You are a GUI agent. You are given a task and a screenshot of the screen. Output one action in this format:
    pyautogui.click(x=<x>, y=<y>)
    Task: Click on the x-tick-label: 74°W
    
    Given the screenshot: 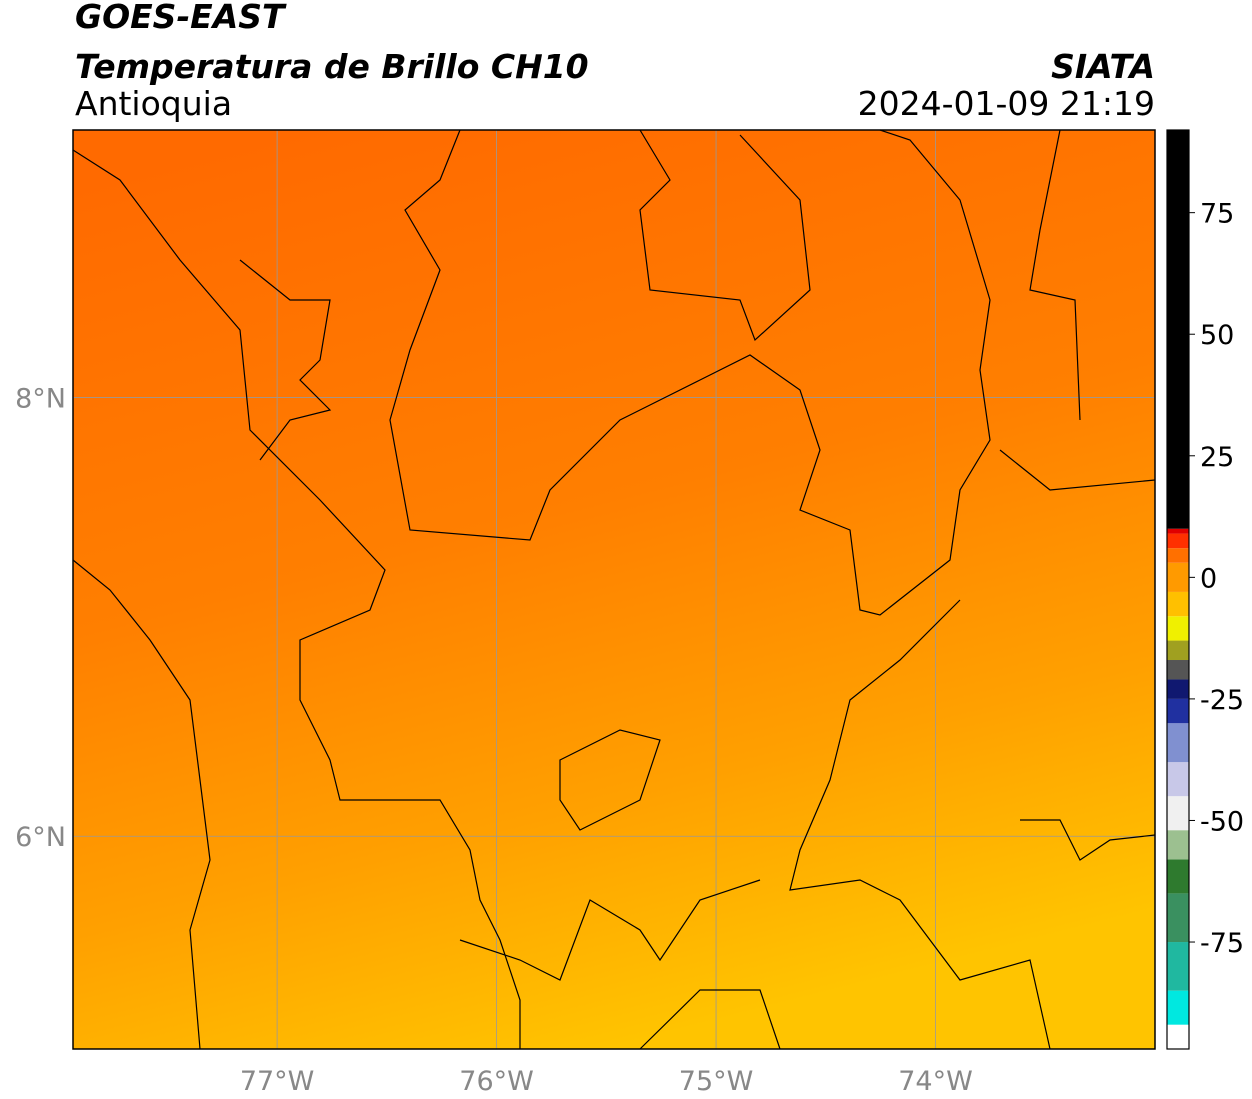 What is the action you would take?
    pyautogui.click(x=935, y=1081)
    